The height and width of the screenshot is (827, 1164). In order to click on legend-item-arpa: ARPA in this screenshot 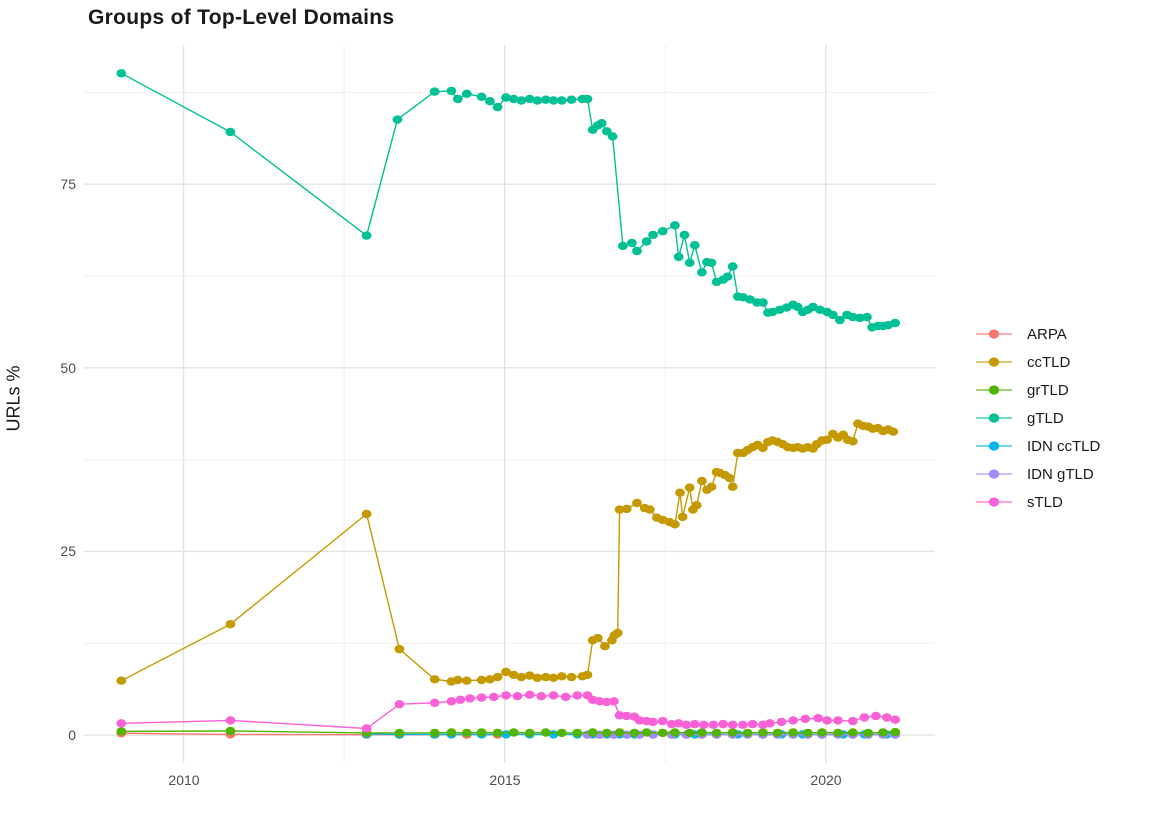, I will do `click(1037, 334)`.